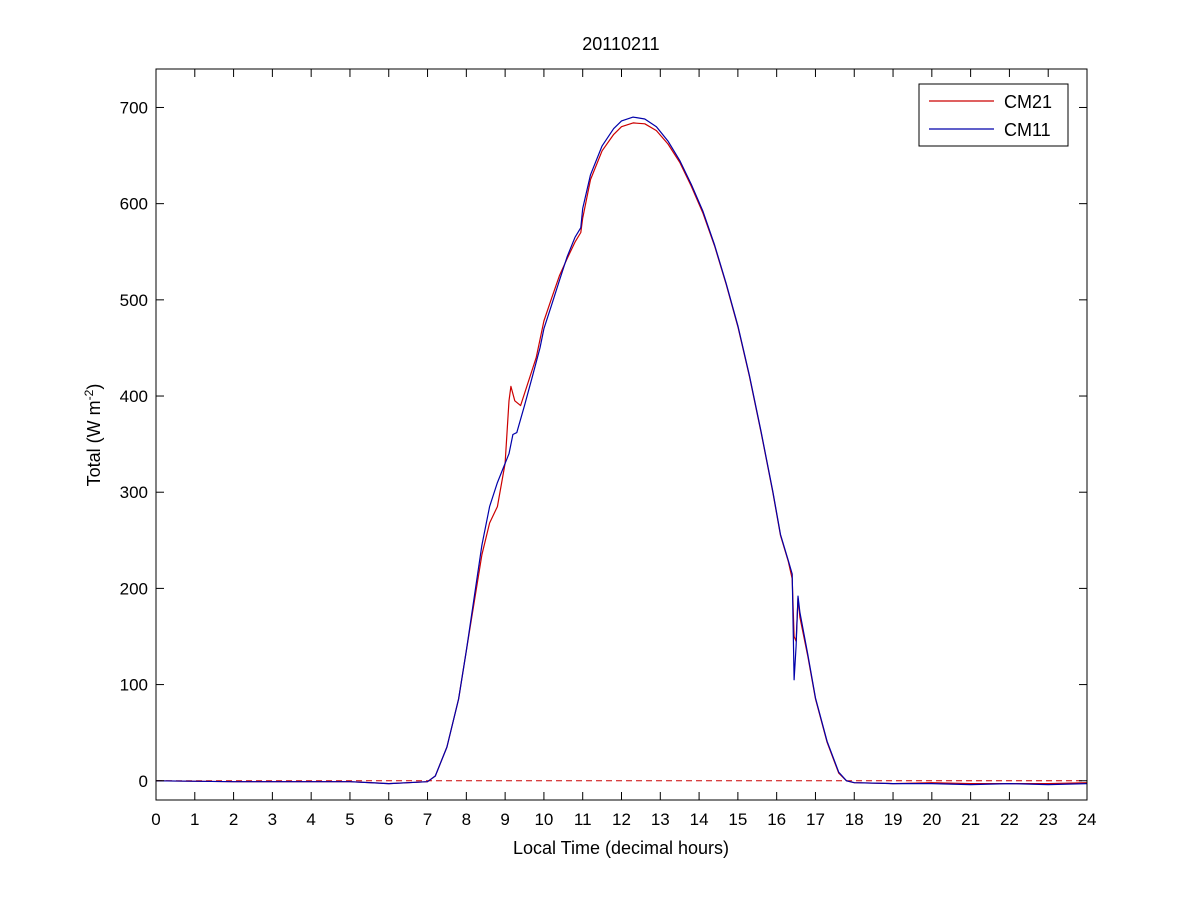  What do you see at coordinates (134, 492) in the screenshot?
I see `y-tick-label: 300` at bounding box center [134, 492].